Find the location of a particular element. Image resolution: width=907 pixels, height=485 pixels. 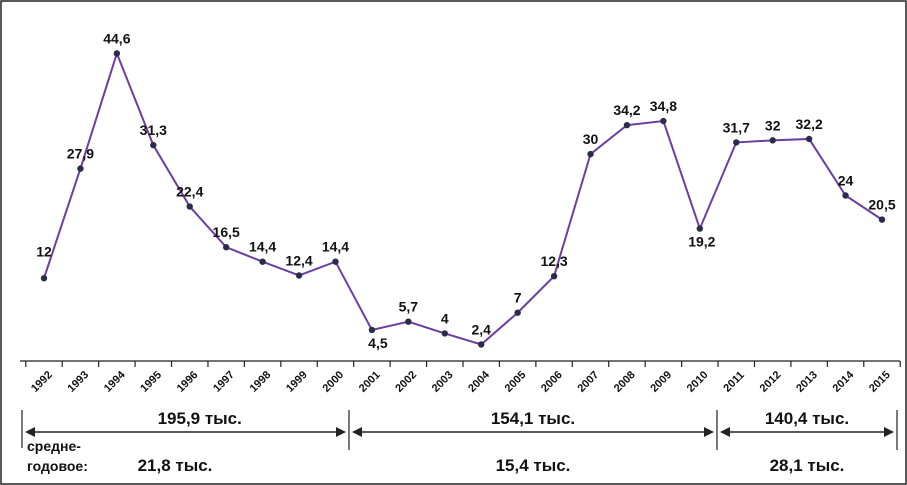

data-label: 16,5 is located at coordinates (226, 232).